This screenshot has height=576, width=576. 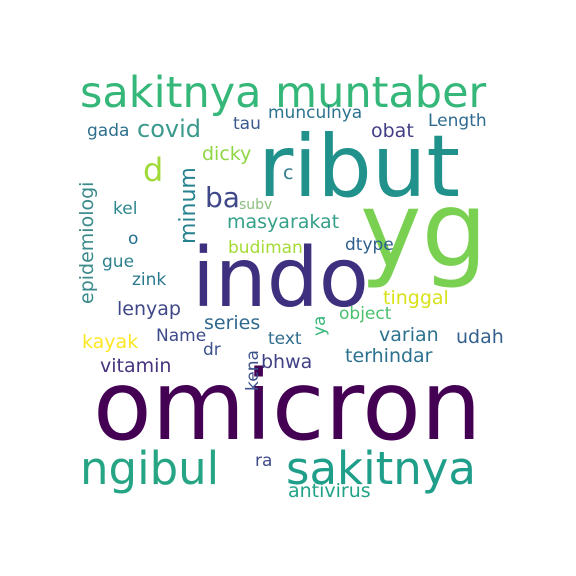 I want to click on word-bhwa: bhwa, so click(x=287, y=362).